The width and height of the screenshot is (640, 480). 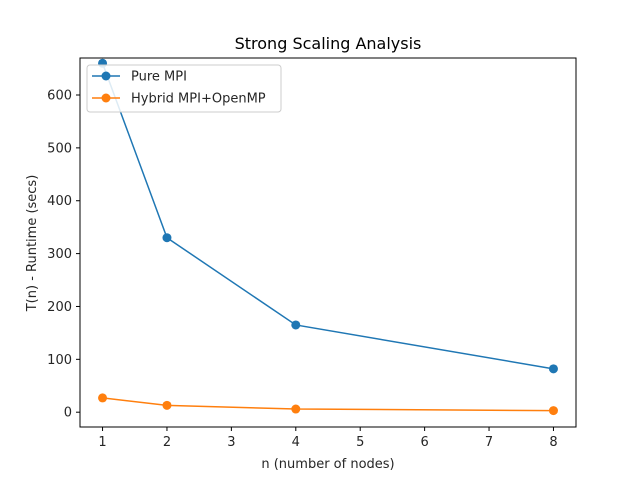 I want to click on y-axis: 0 100 200 300 400 500 600, so click(x=63, y=255).